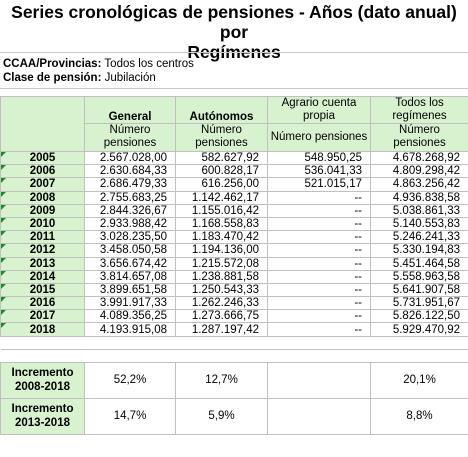 The height and width of the screenshot is (457, 468). Describe the element at coordinates (221, 316) in the screenshot. I see `autonomos-cell: 1.273.666,75` at that location.